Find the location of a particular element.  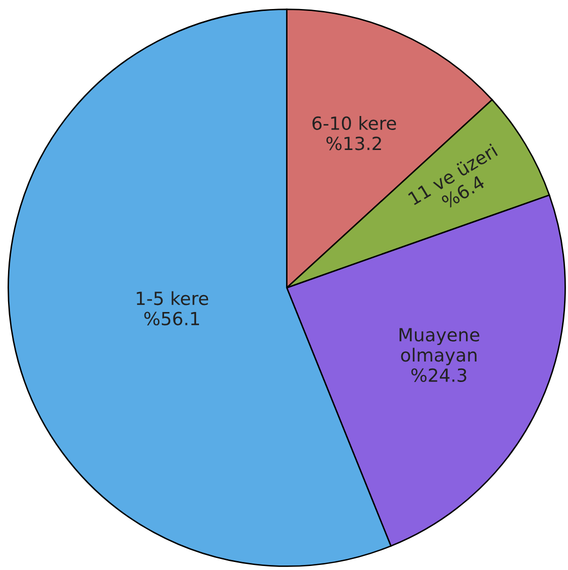

data-label: %24.3 is located at coordinates (438, 375).